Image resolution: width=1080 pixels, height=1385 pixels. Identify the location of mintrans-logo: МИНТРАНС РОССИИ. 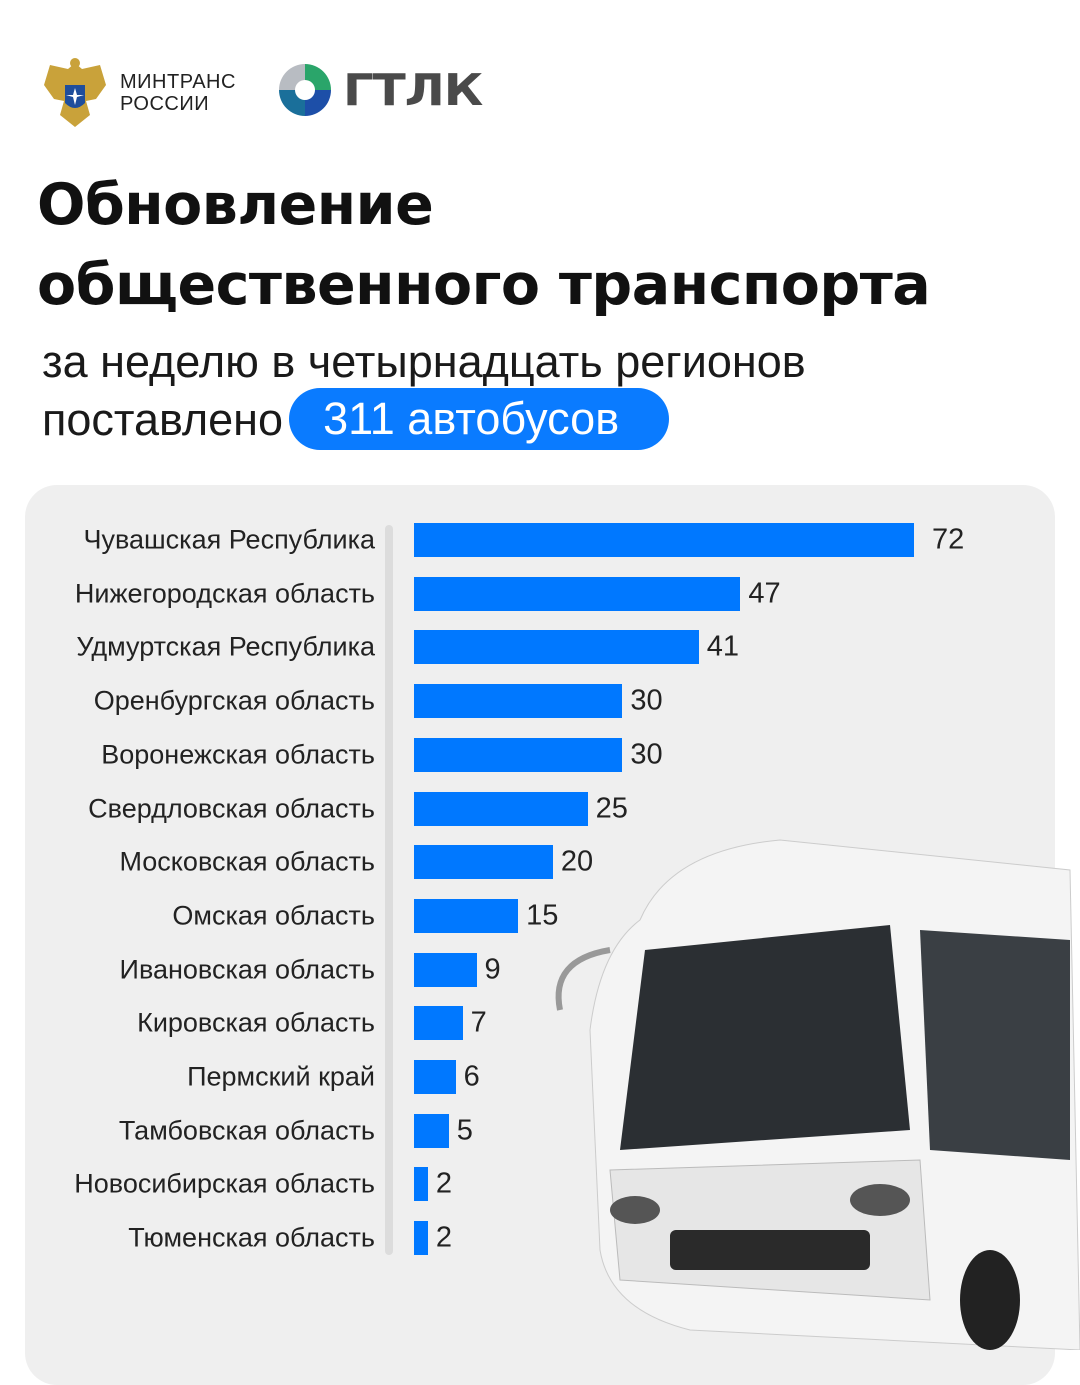
(138, 93).